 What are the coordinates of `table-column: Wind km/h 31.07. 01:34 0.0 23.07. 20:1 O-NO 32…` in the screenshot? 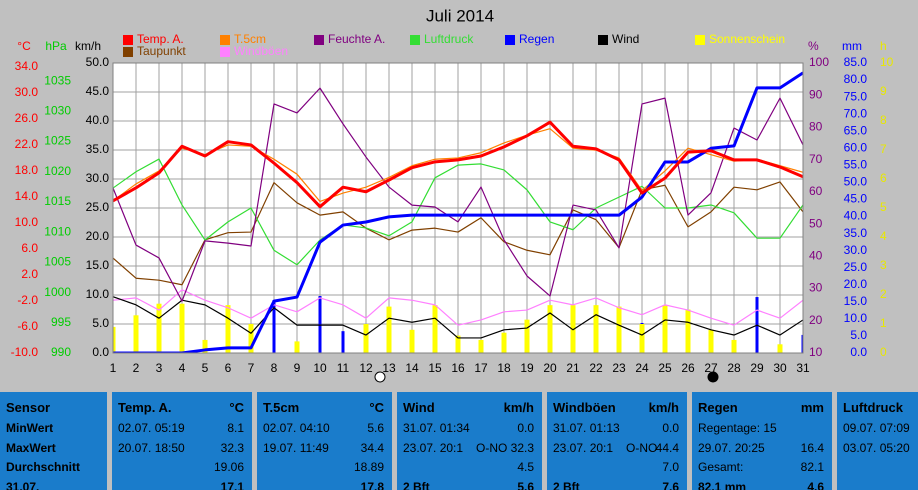 It's located at (469, 441).